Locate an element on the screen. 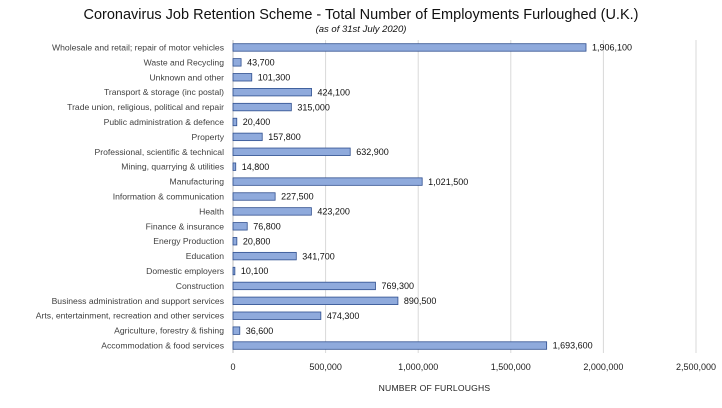 Image resolution: width=722 pixels, height=408 pixels. data-label: 890,500 is located at coordinates (420, 301).